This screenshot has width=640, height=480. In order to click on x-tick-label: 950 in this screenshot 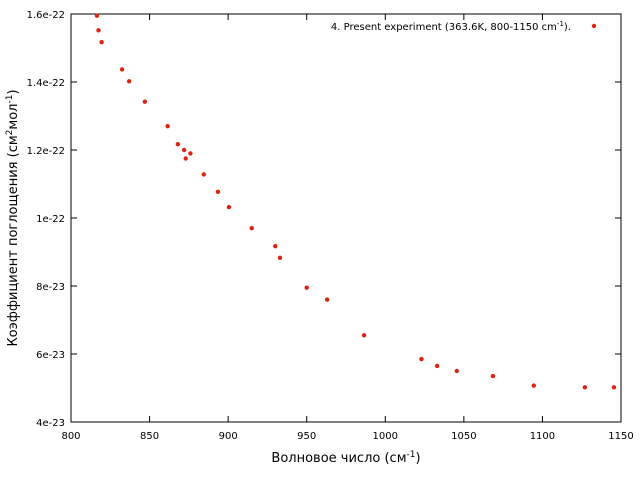, I will do `click(306, 436)`.